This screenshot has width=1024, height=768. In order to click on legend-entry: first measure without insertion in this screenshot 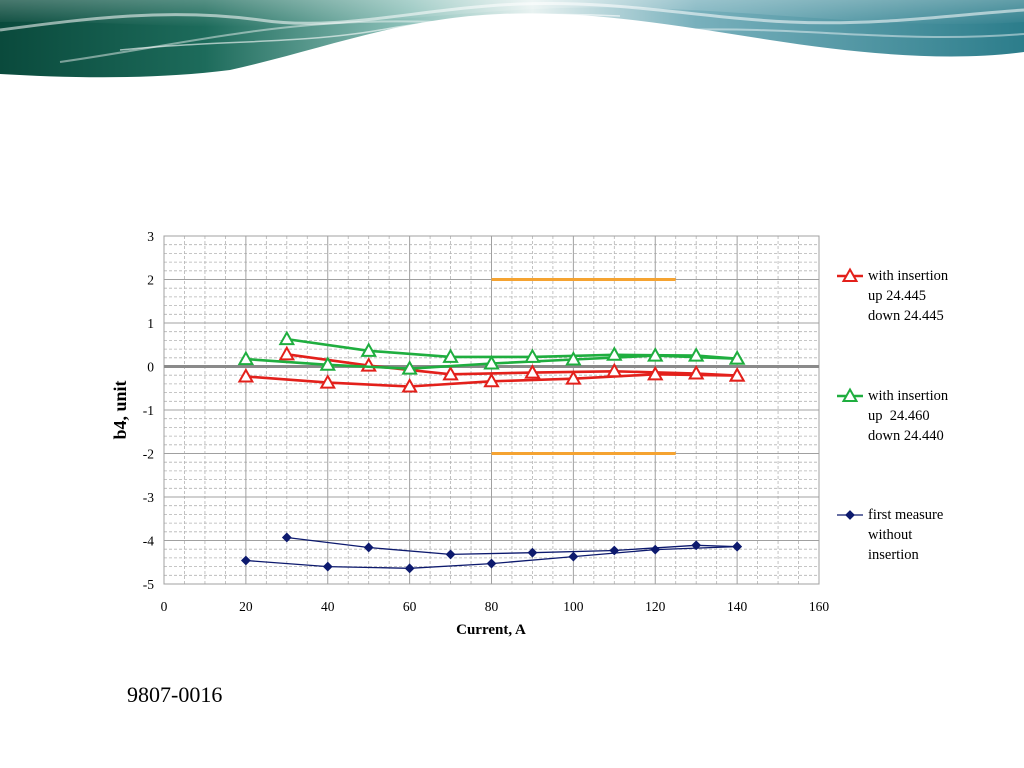, I will do `click(915, 540)`.